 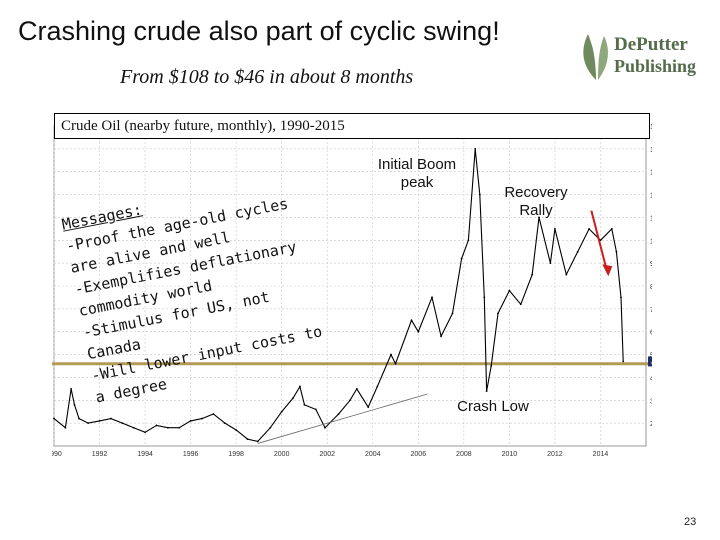 I want to click on y-tick-label: 60.00, so click(x=651, y=333).